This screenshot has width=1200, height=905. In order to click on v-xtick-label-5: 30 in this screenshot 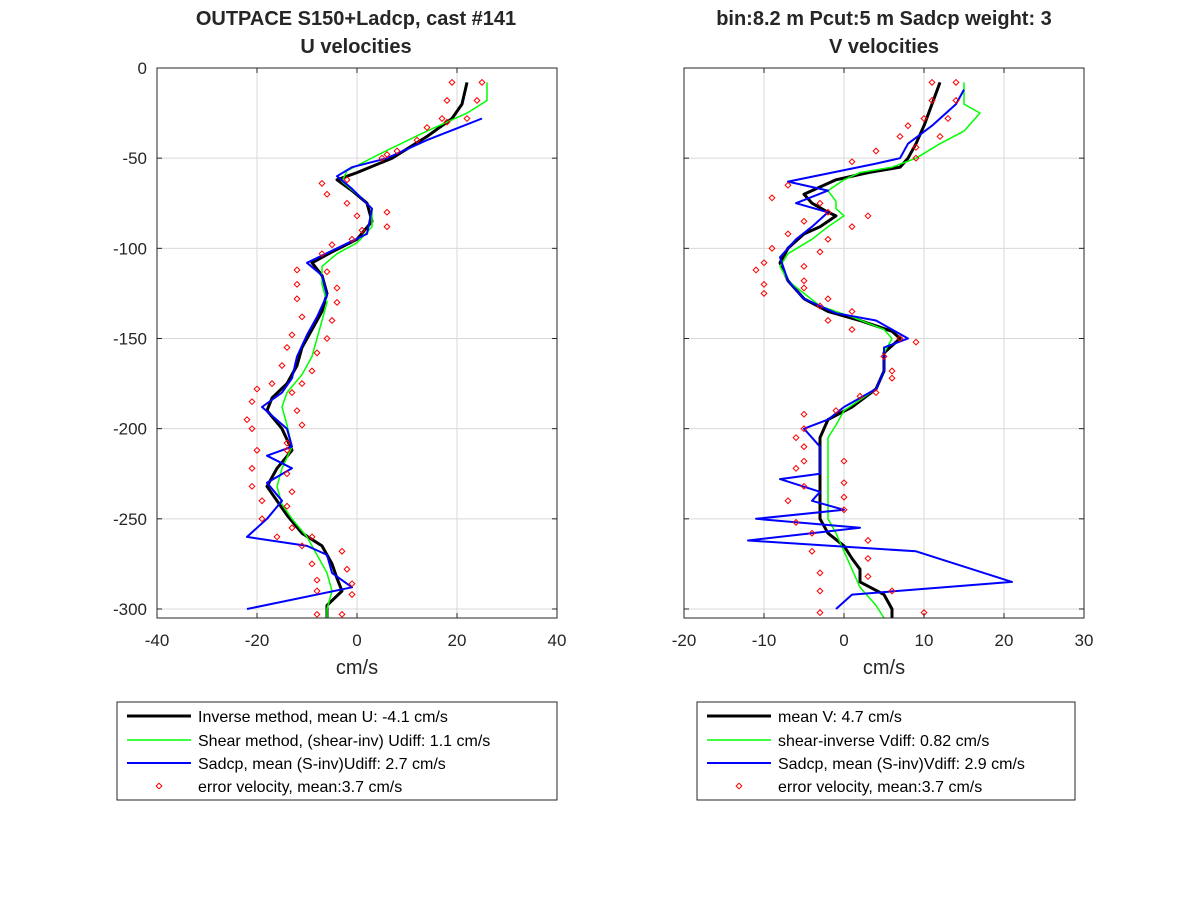, I will do `click(1084, 640)`.